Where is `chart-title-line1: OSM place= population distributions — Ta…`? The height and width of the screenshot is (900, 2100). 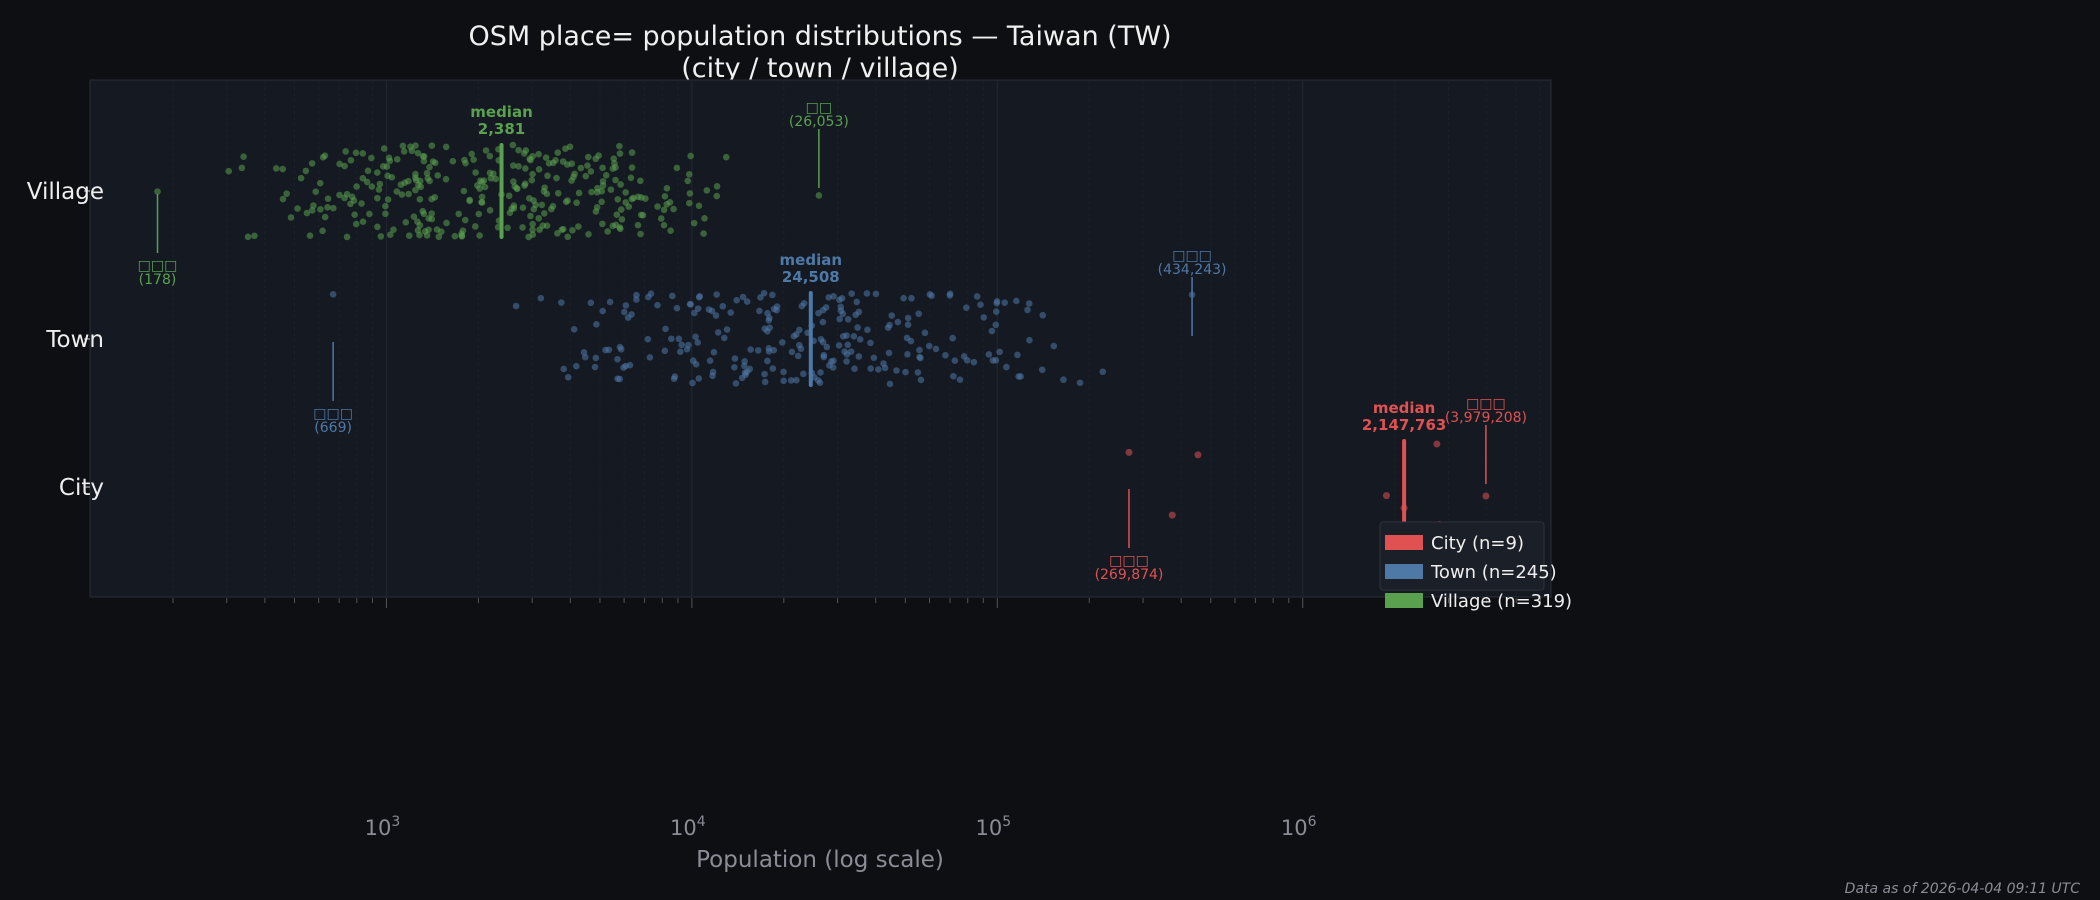 chart-title-line1: OSM place= population distributions — Ta… is located at coordinates (819, 36).